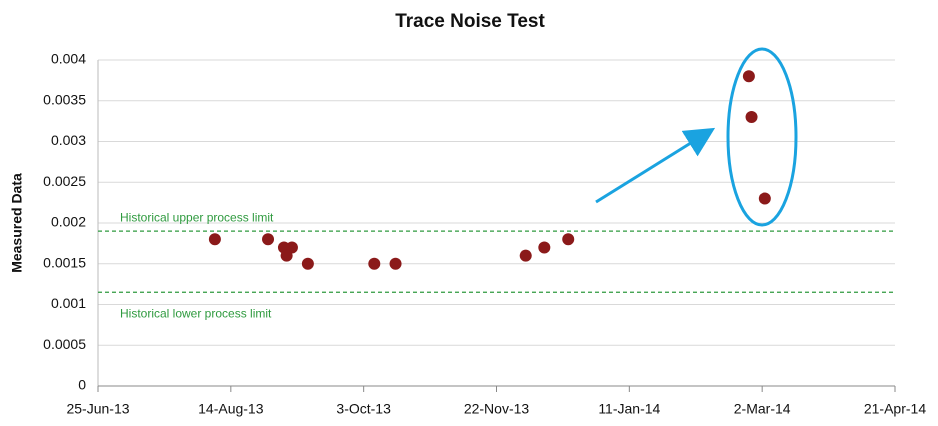 The width and height of the screenshot is (938, 426). What do you see at coordinates (196, 313) in the screenshot?
I see `limit-label: Historical lower process limit` at bounding box center [196, 313].